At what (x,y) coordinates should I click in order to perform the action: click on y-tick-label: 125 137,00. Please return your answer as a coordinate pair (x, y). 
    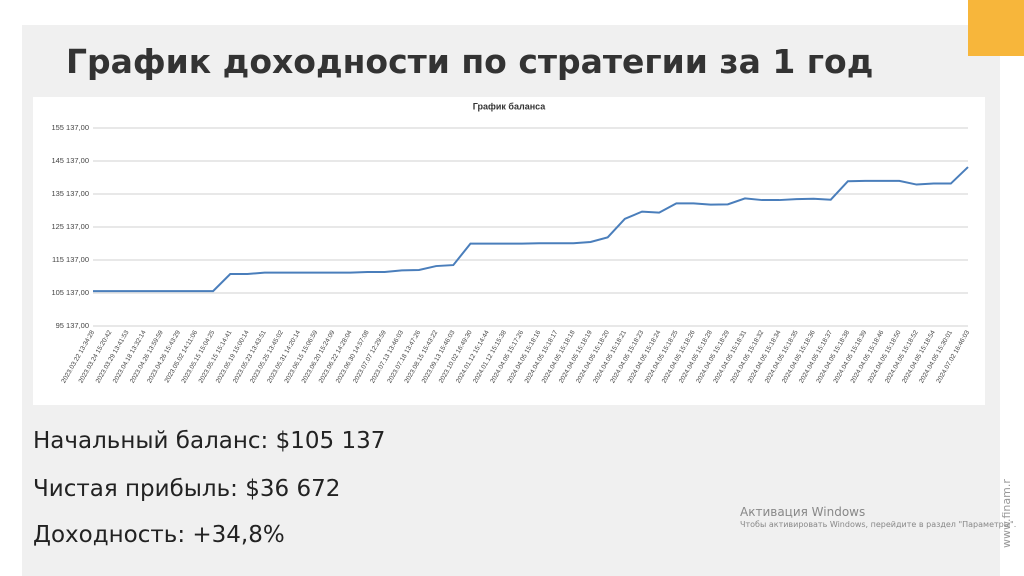
    Looking at the image, I should click on (70, 226).